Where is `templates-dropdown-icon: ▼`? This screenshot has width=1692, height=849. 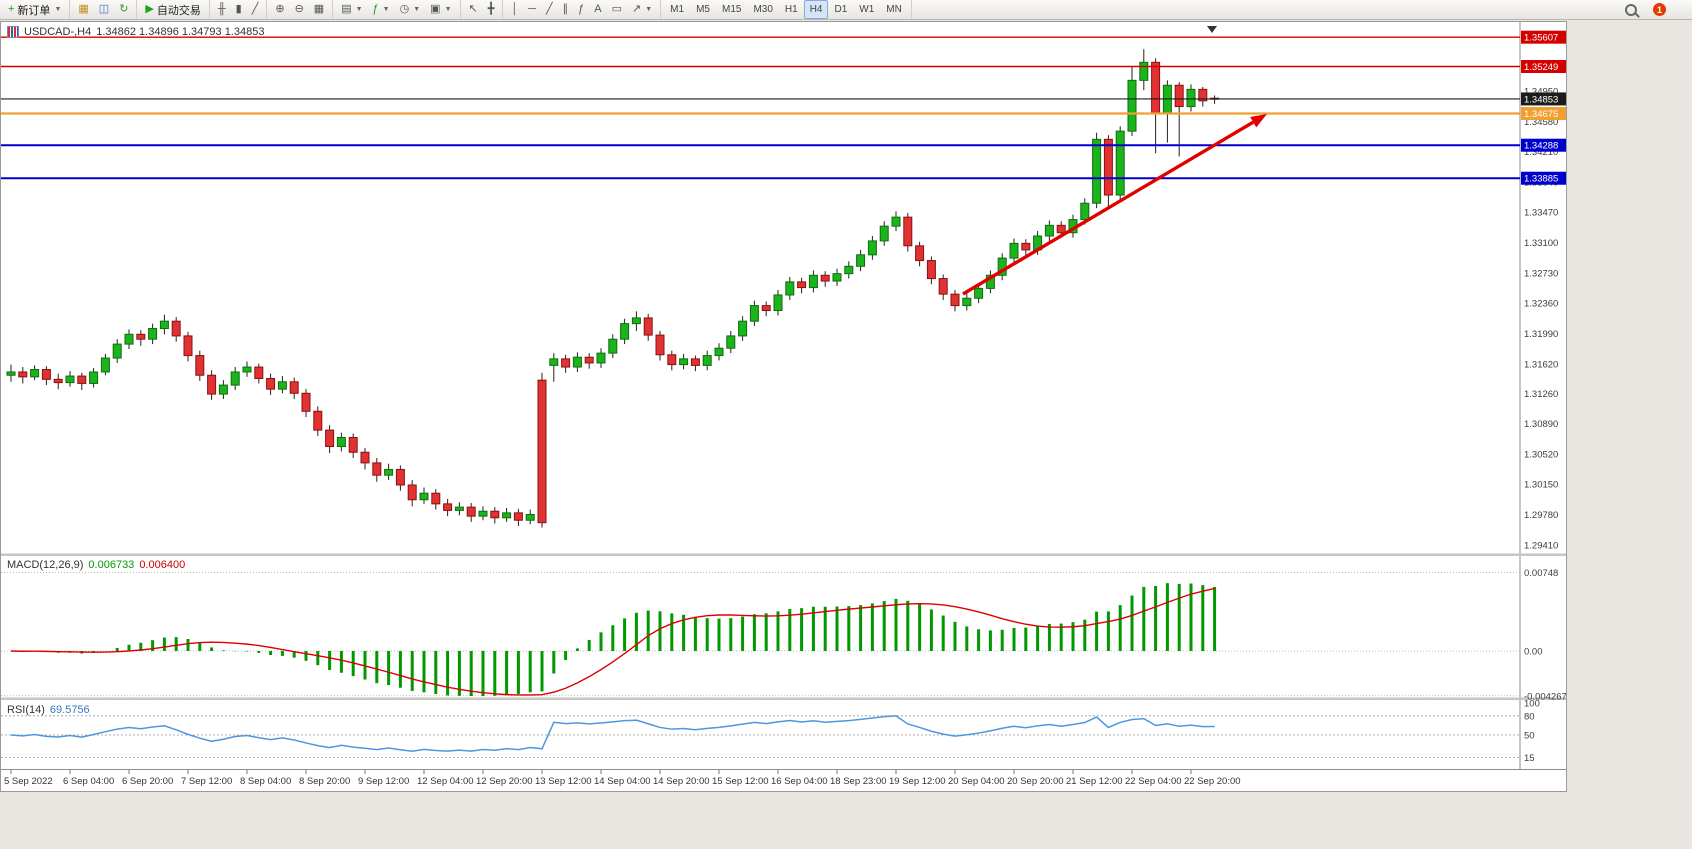
templates-dropdown-icon: ▼ is located at coordinates (448, 9).